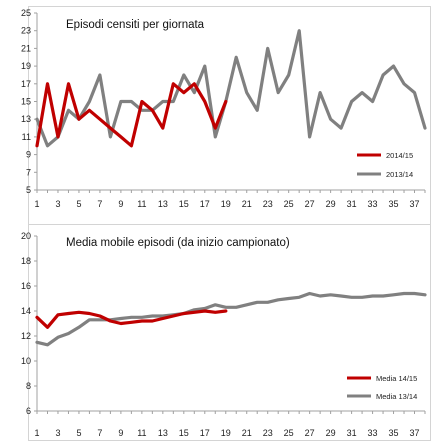 The height and width of the screenshot is (442, 437). I want to click on y-tick-label: 8, so click(28, 386).